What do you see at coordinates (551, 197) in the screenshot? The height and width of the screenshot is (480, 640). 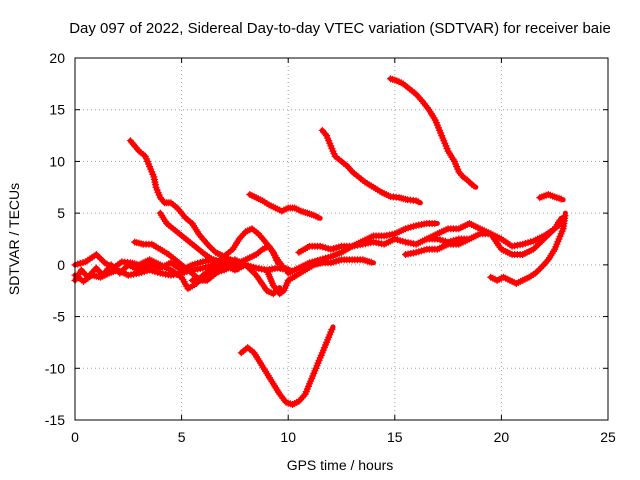 I see `series-track-s` at bounding box center [551, 197].